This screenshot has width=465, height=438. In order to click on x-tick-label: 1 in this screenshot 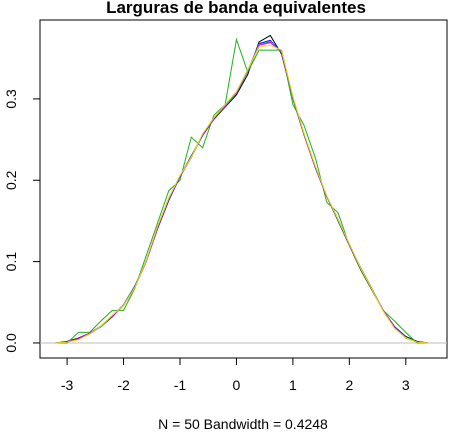, I will do `click(293, 385)`.